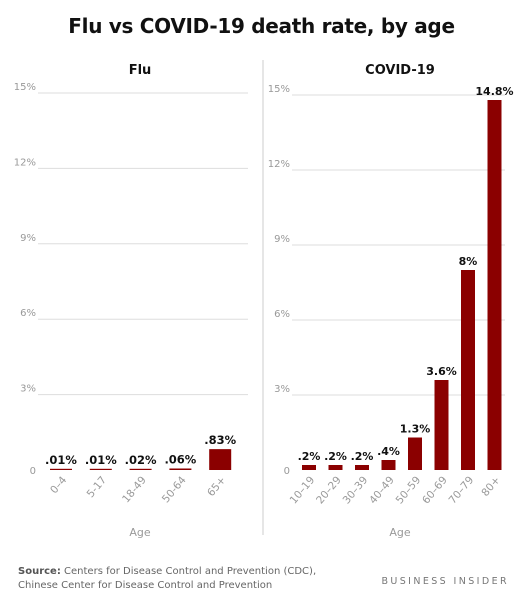  What do you see at coordinates (468, 261) in the screenshot?
I see `covid-data-label: 8%` at bounding box center [468, 261].